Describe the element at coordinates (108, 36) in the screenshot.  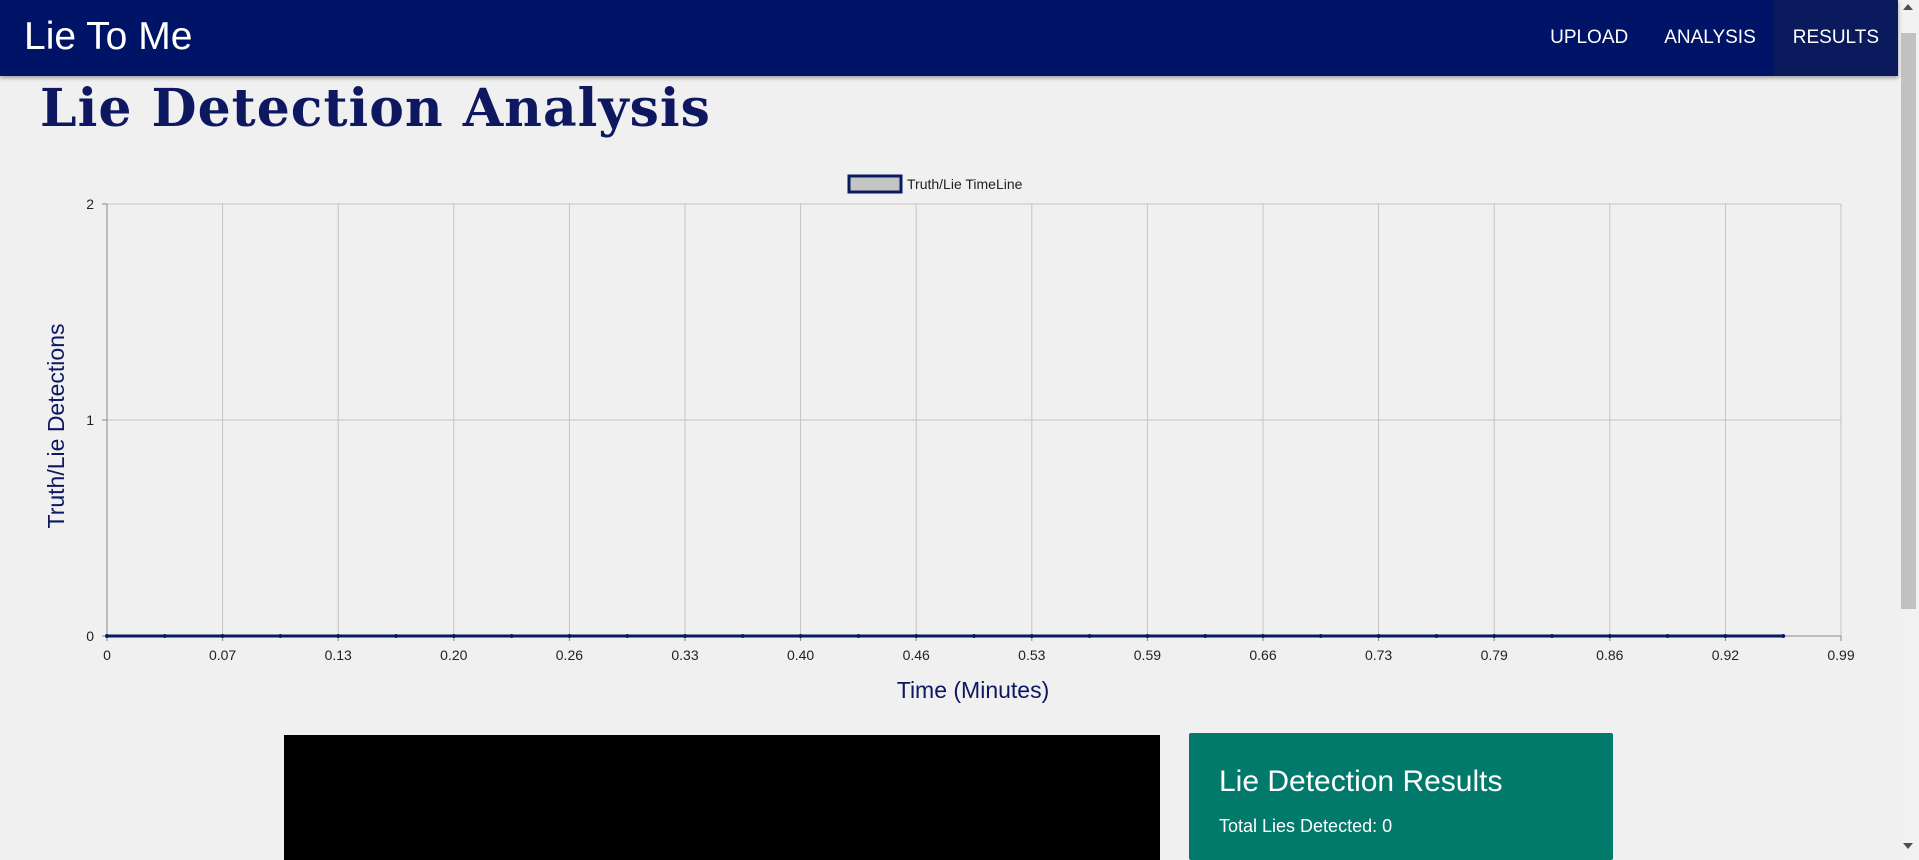
I see `brand-logo-link: Lie To Me` at that location.